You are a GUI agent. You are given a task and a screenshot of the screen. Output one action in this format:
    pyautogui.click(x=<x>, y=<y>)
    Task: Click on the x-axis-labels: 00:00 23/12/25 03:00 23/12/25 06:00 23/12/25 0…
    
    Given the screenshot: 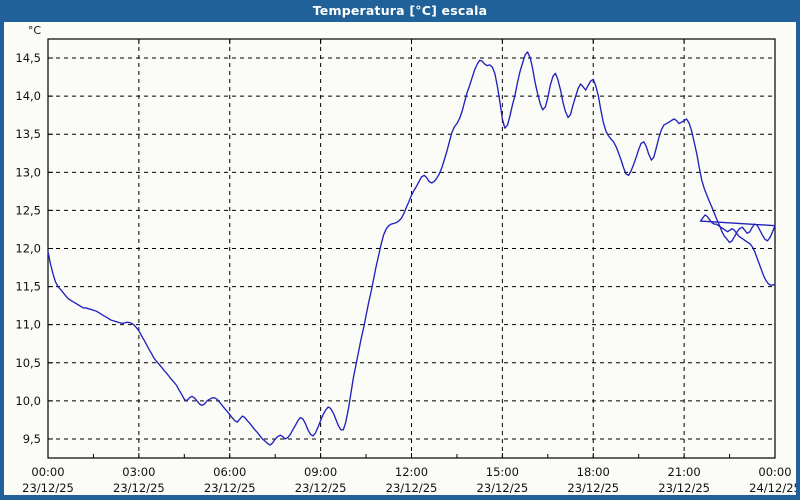 What is the action you would take?
    pyautogui.click(x=411, y=480)
    